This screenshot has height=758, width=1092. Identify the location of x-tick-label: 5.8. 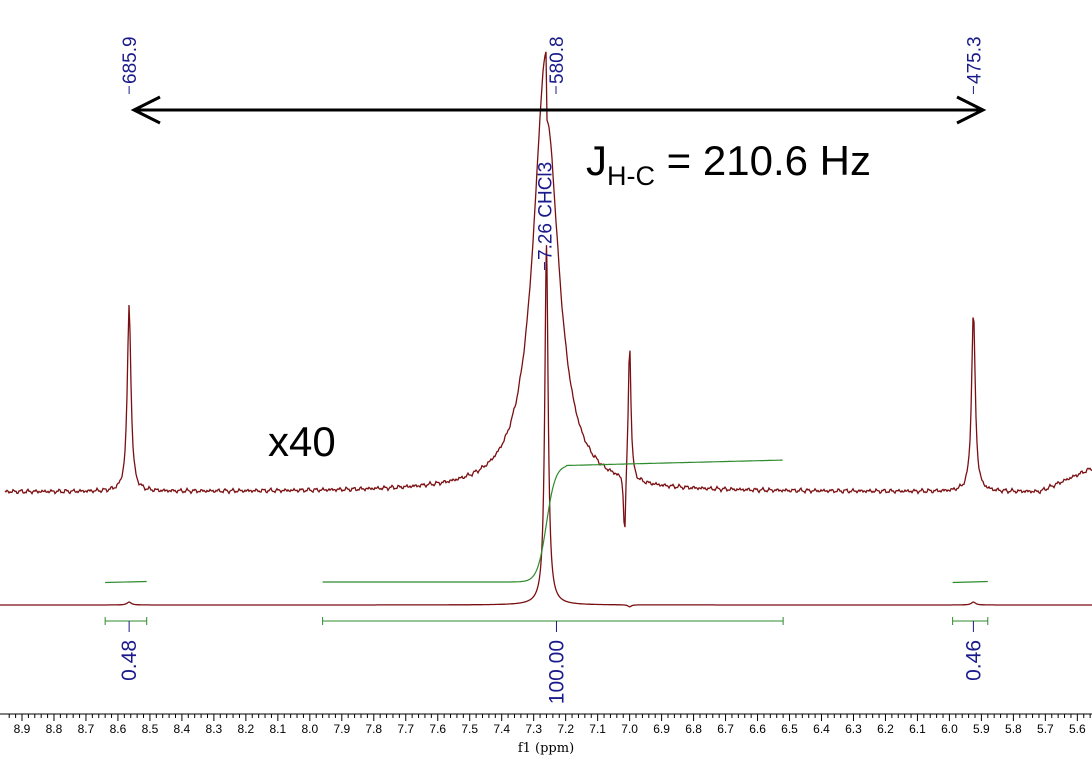
(1013, 729).